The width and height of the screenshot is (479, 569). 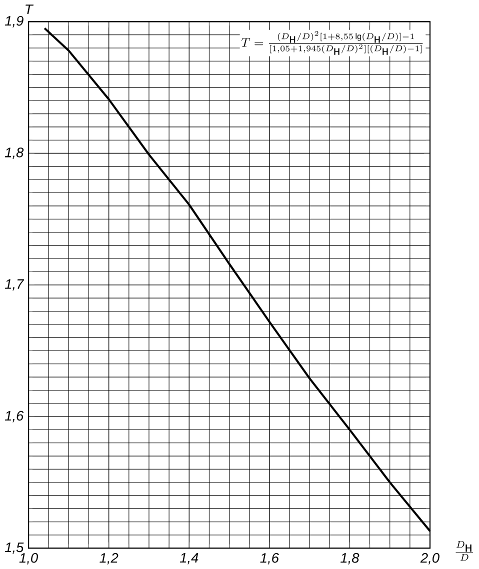 I want to click on x-tick-label: 1,0, so click(x=28, y=558).